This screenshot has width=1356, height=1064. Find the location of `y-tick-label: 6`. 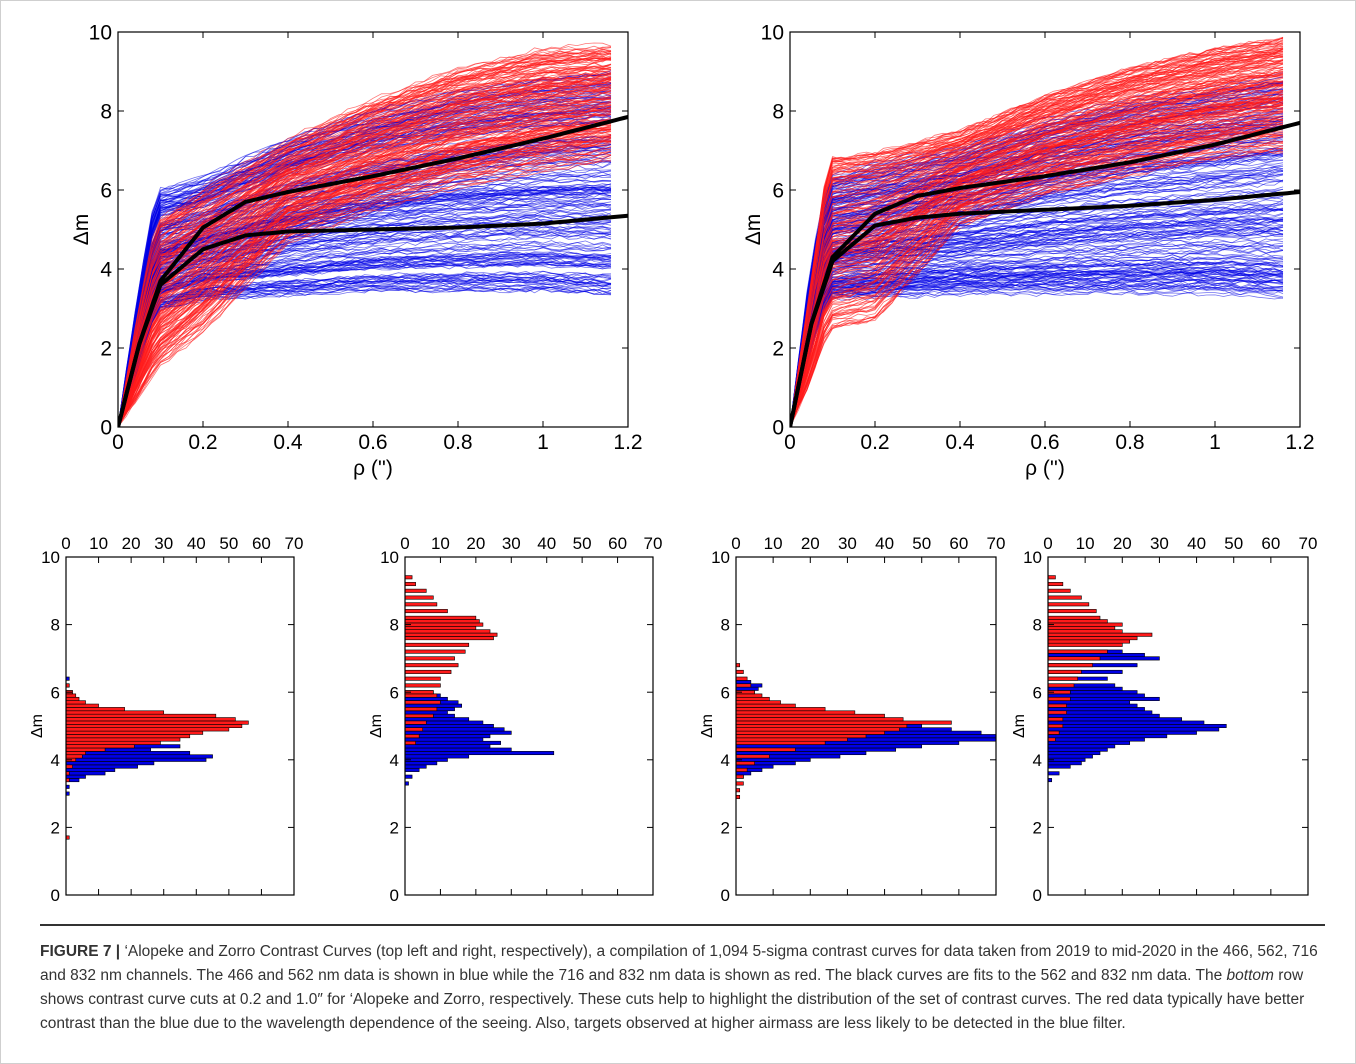

y-tick-label: 6 is located at coordinates (778, 191).